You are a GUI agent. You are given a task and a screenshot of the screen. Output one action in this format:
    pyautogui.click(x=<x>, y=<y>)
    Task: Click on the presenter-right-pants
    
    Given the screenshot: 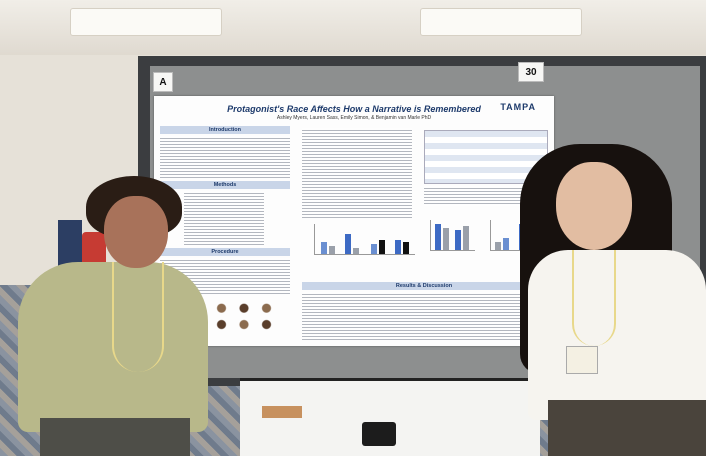 What is the action you would take?
    pyautogui.click(x=627, y=428)
    